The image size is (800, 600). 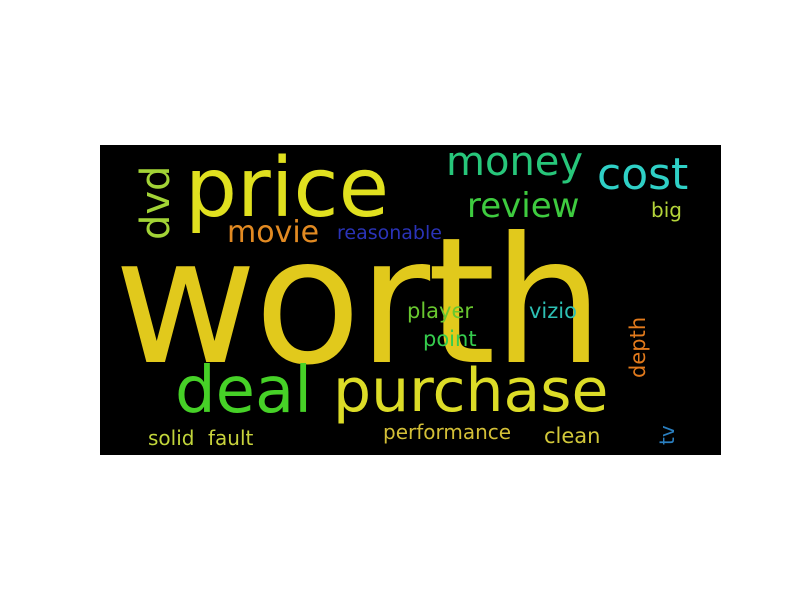 What do you see at coordinates (440, 311) in the screenshot?
I see `word-player: player` at bounding box center [440, 311].